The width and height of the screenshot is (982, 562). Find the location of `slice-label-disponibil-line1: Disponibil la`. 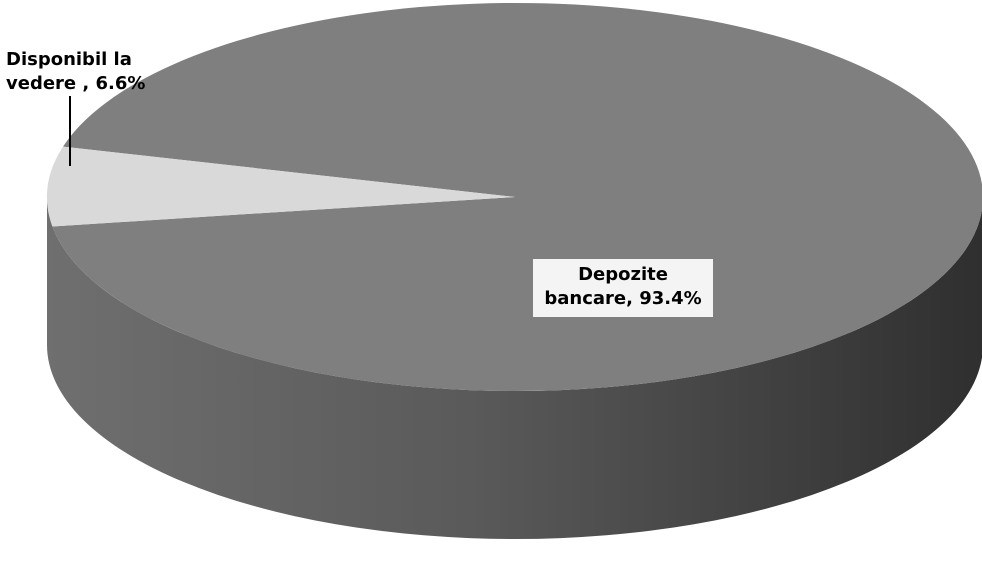

slice-label-disponibil-line1: Disponibil la is located at coordinates (69, 59).